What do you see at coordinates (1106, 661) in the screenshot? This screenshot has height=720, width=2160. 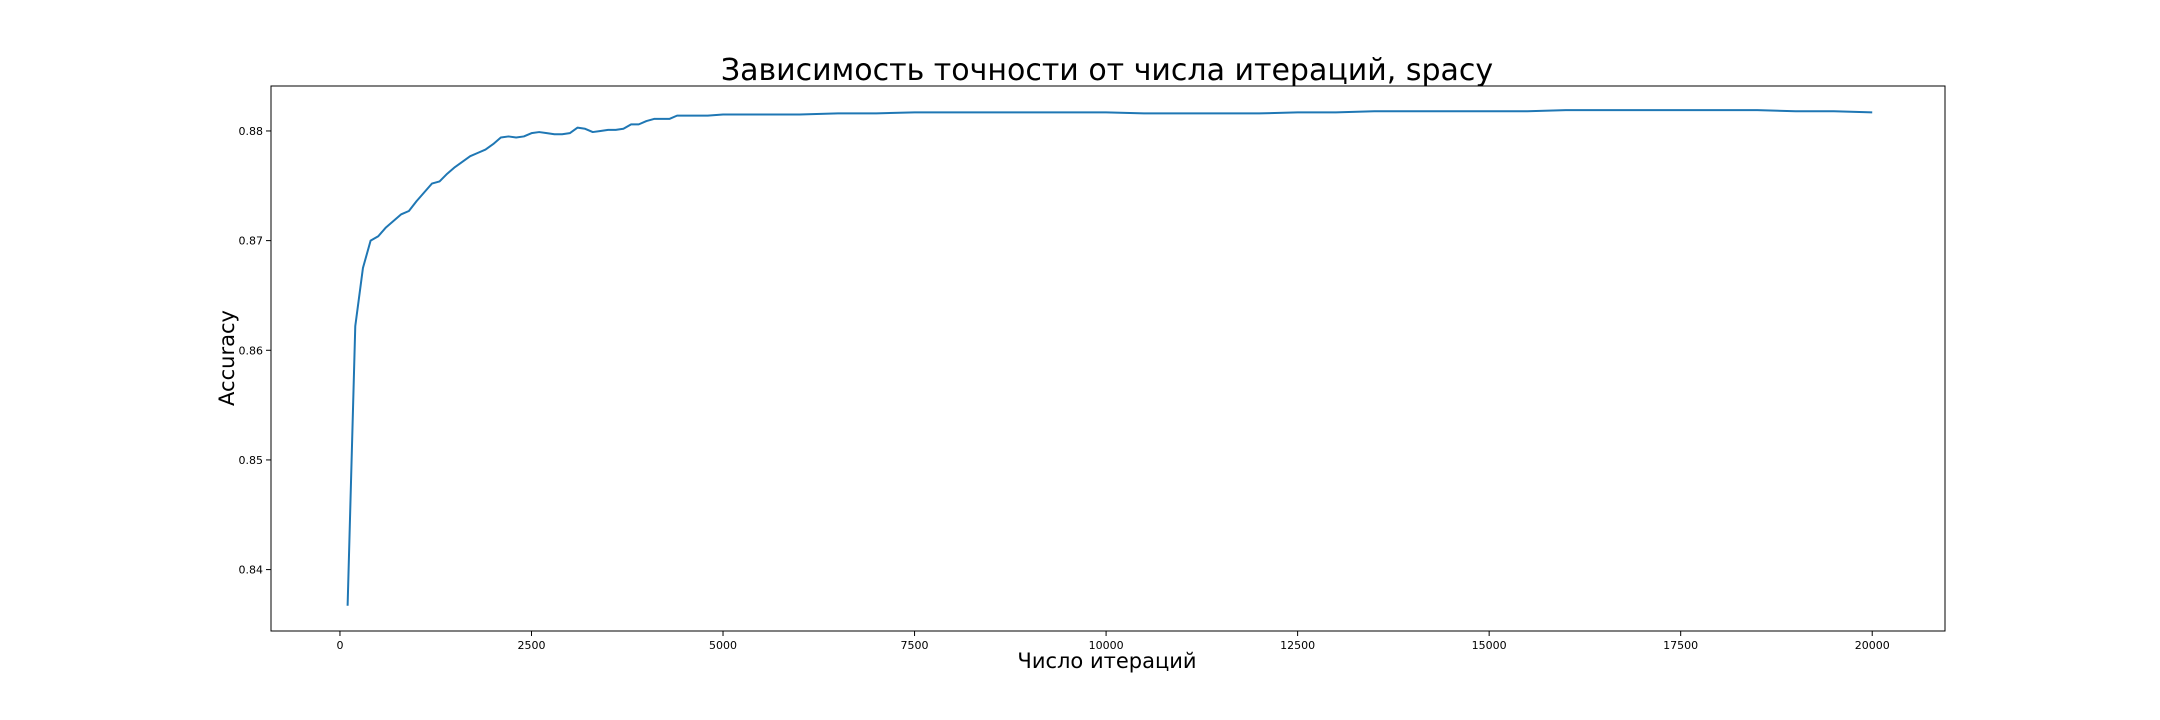 I see `x-axis-label: Число итераций` at bounding box center [1106, 661].